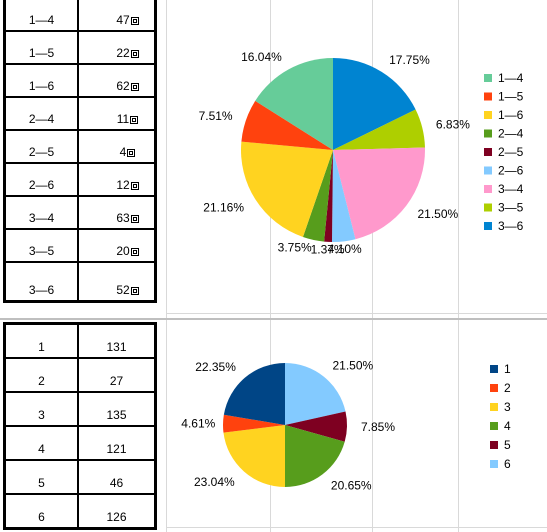 Image resolution: width=547 pixels, height=532 pixels. I want to click on count-cell: 12, so click(117, 179).